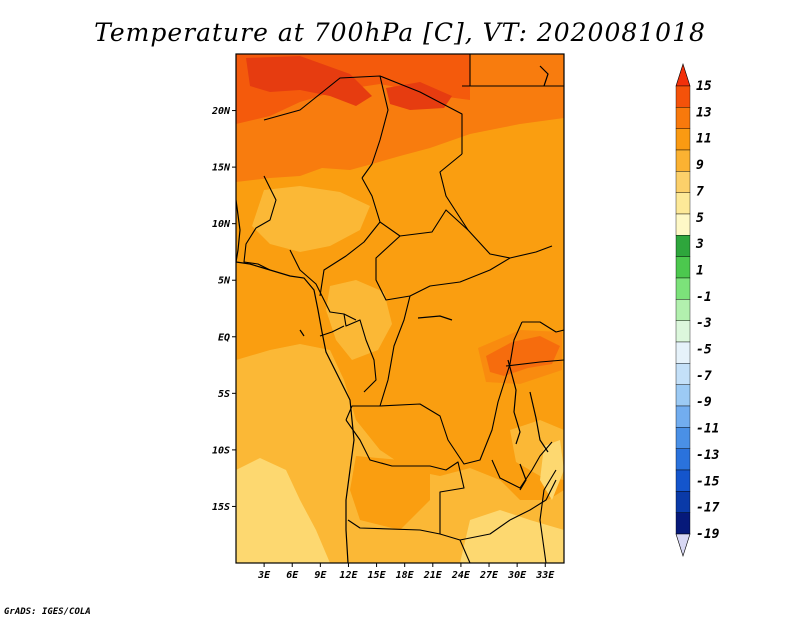  What do you see at coordinates (433, 575) in the screenshot?
I see `lon-tick-label: 21E` at bounding box center [433, 575].